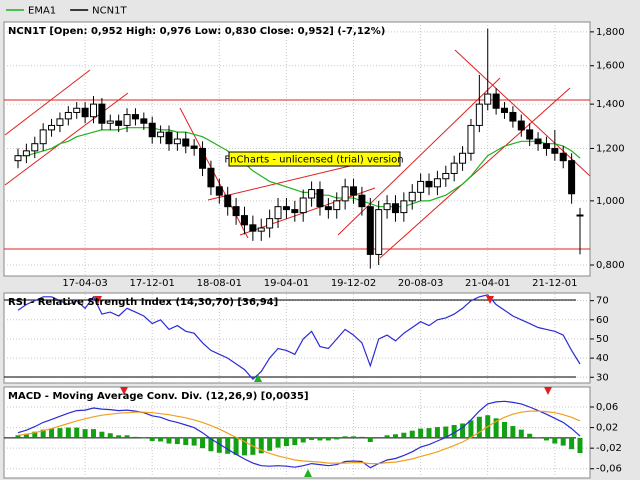 This screenshot has width=640, height=480. What do you see at coordinates (610, 148) in the screenshot?
I see `y-tick-label: 1,200` at bounding box center [610, 148].